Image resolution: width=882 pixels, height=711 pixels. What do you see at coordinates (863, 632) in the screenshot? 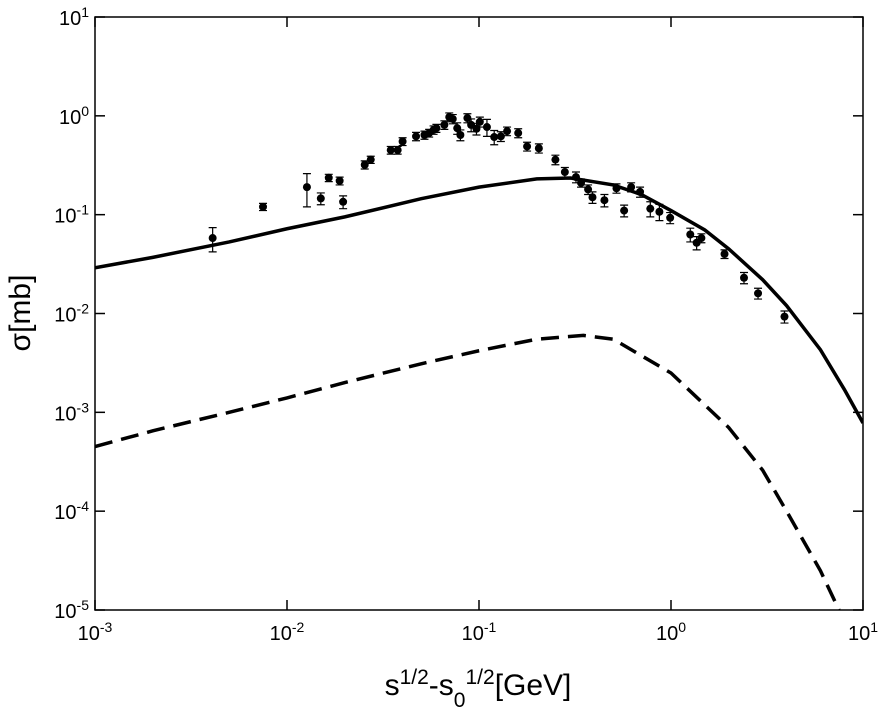
I see `x-tick-label: 10¹` at bounding box center [863, 632].